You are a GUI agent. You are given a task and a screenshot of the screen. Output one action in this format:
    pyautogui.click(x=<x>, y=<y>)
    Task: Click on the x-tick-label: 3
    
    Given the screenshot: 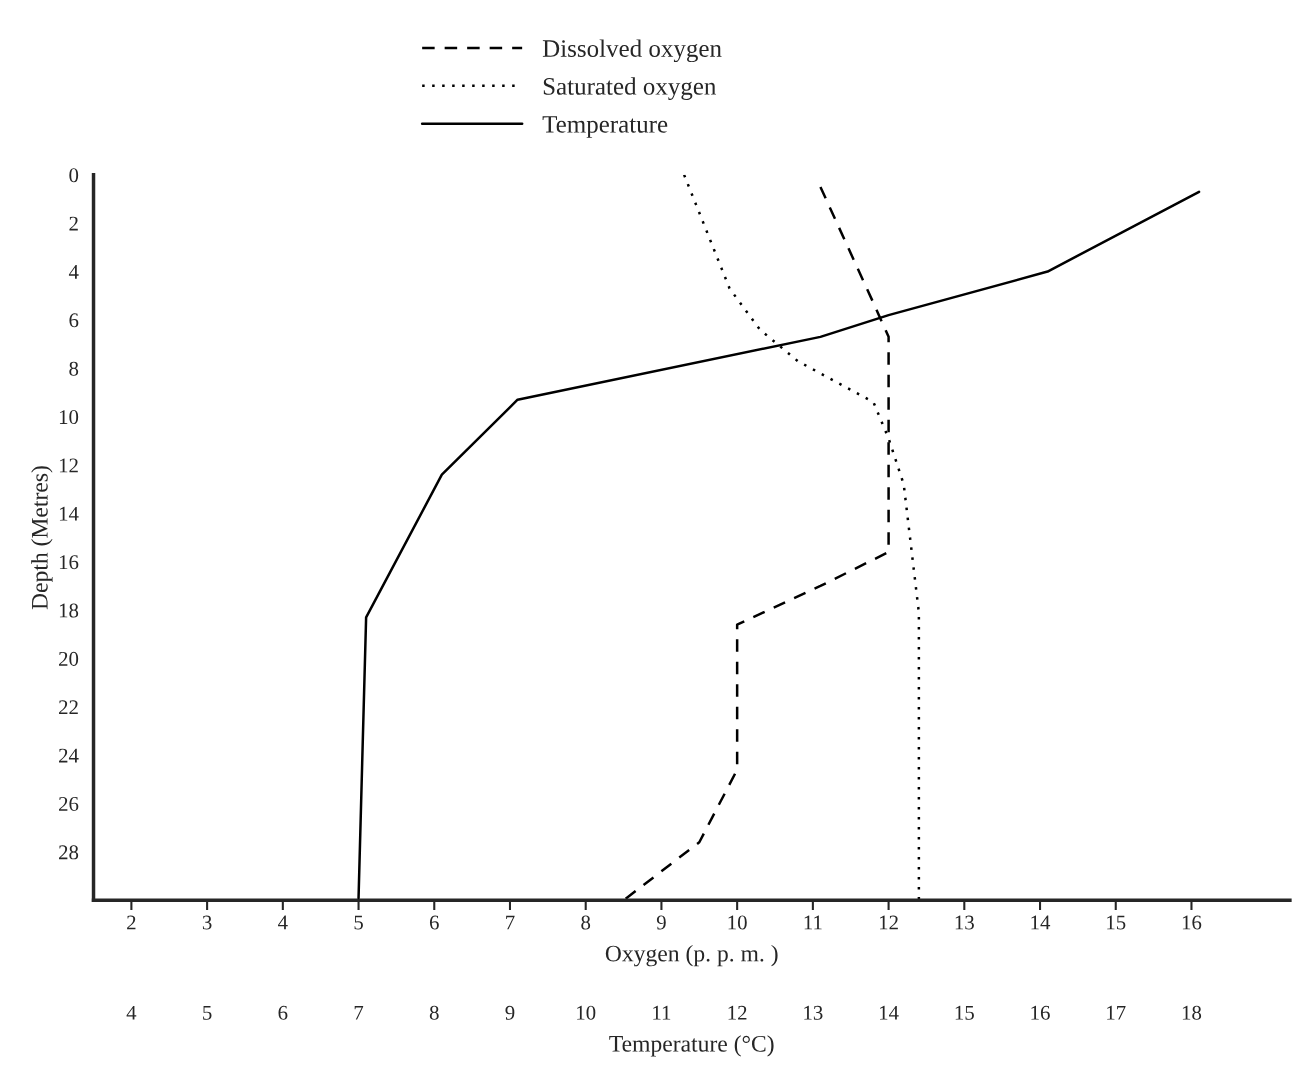 What is the action you would take?
    pyautogui.click(x=207, y=922)
    